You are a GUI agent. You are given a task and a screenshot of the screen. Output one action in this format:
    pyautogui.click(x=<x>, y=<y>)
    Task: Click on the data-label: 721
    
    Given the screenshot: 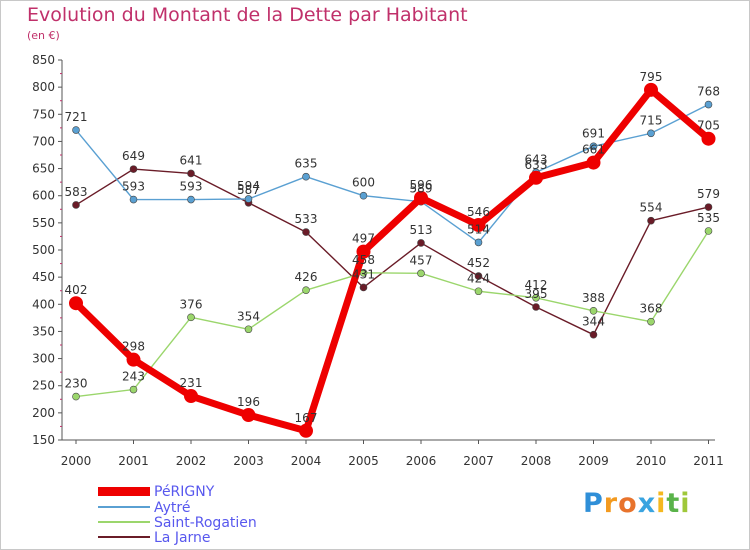 What is the action you would take?
    pyautogui.click(x=76, y=117)
    